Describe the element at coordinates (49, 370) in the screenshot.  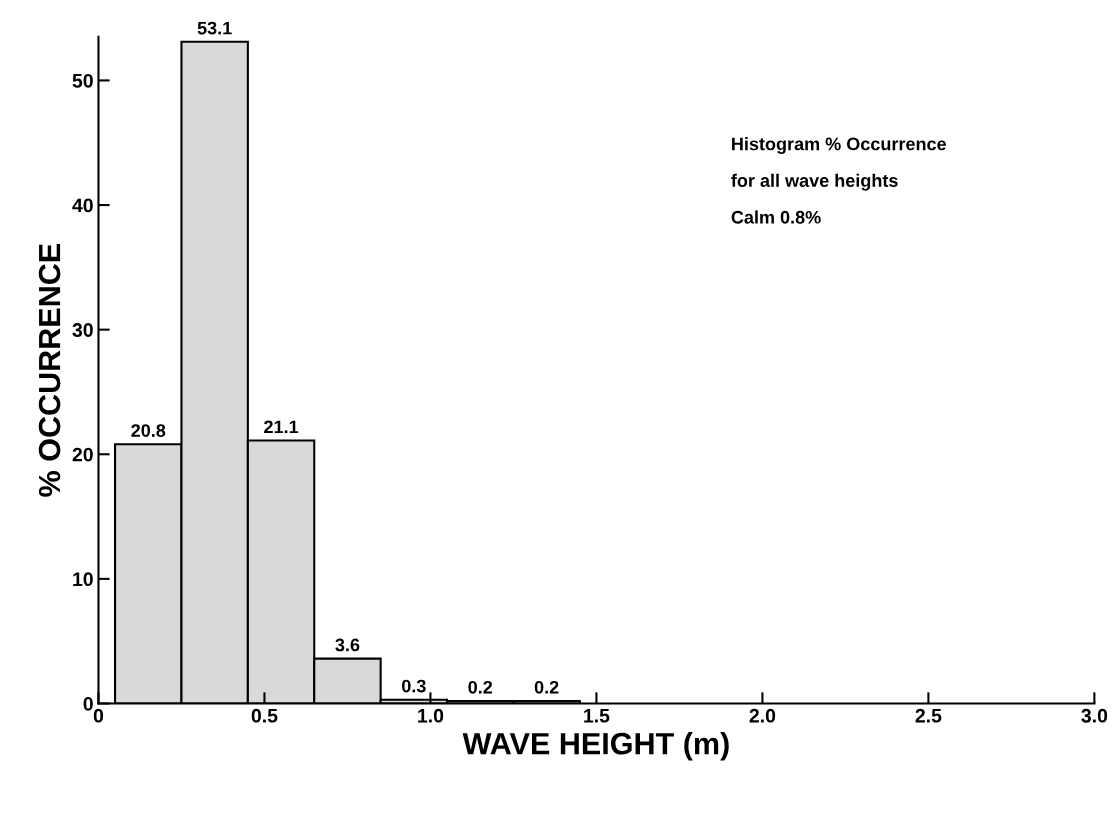
I see `y-axis-title: % OCCURRENCE` at that location.